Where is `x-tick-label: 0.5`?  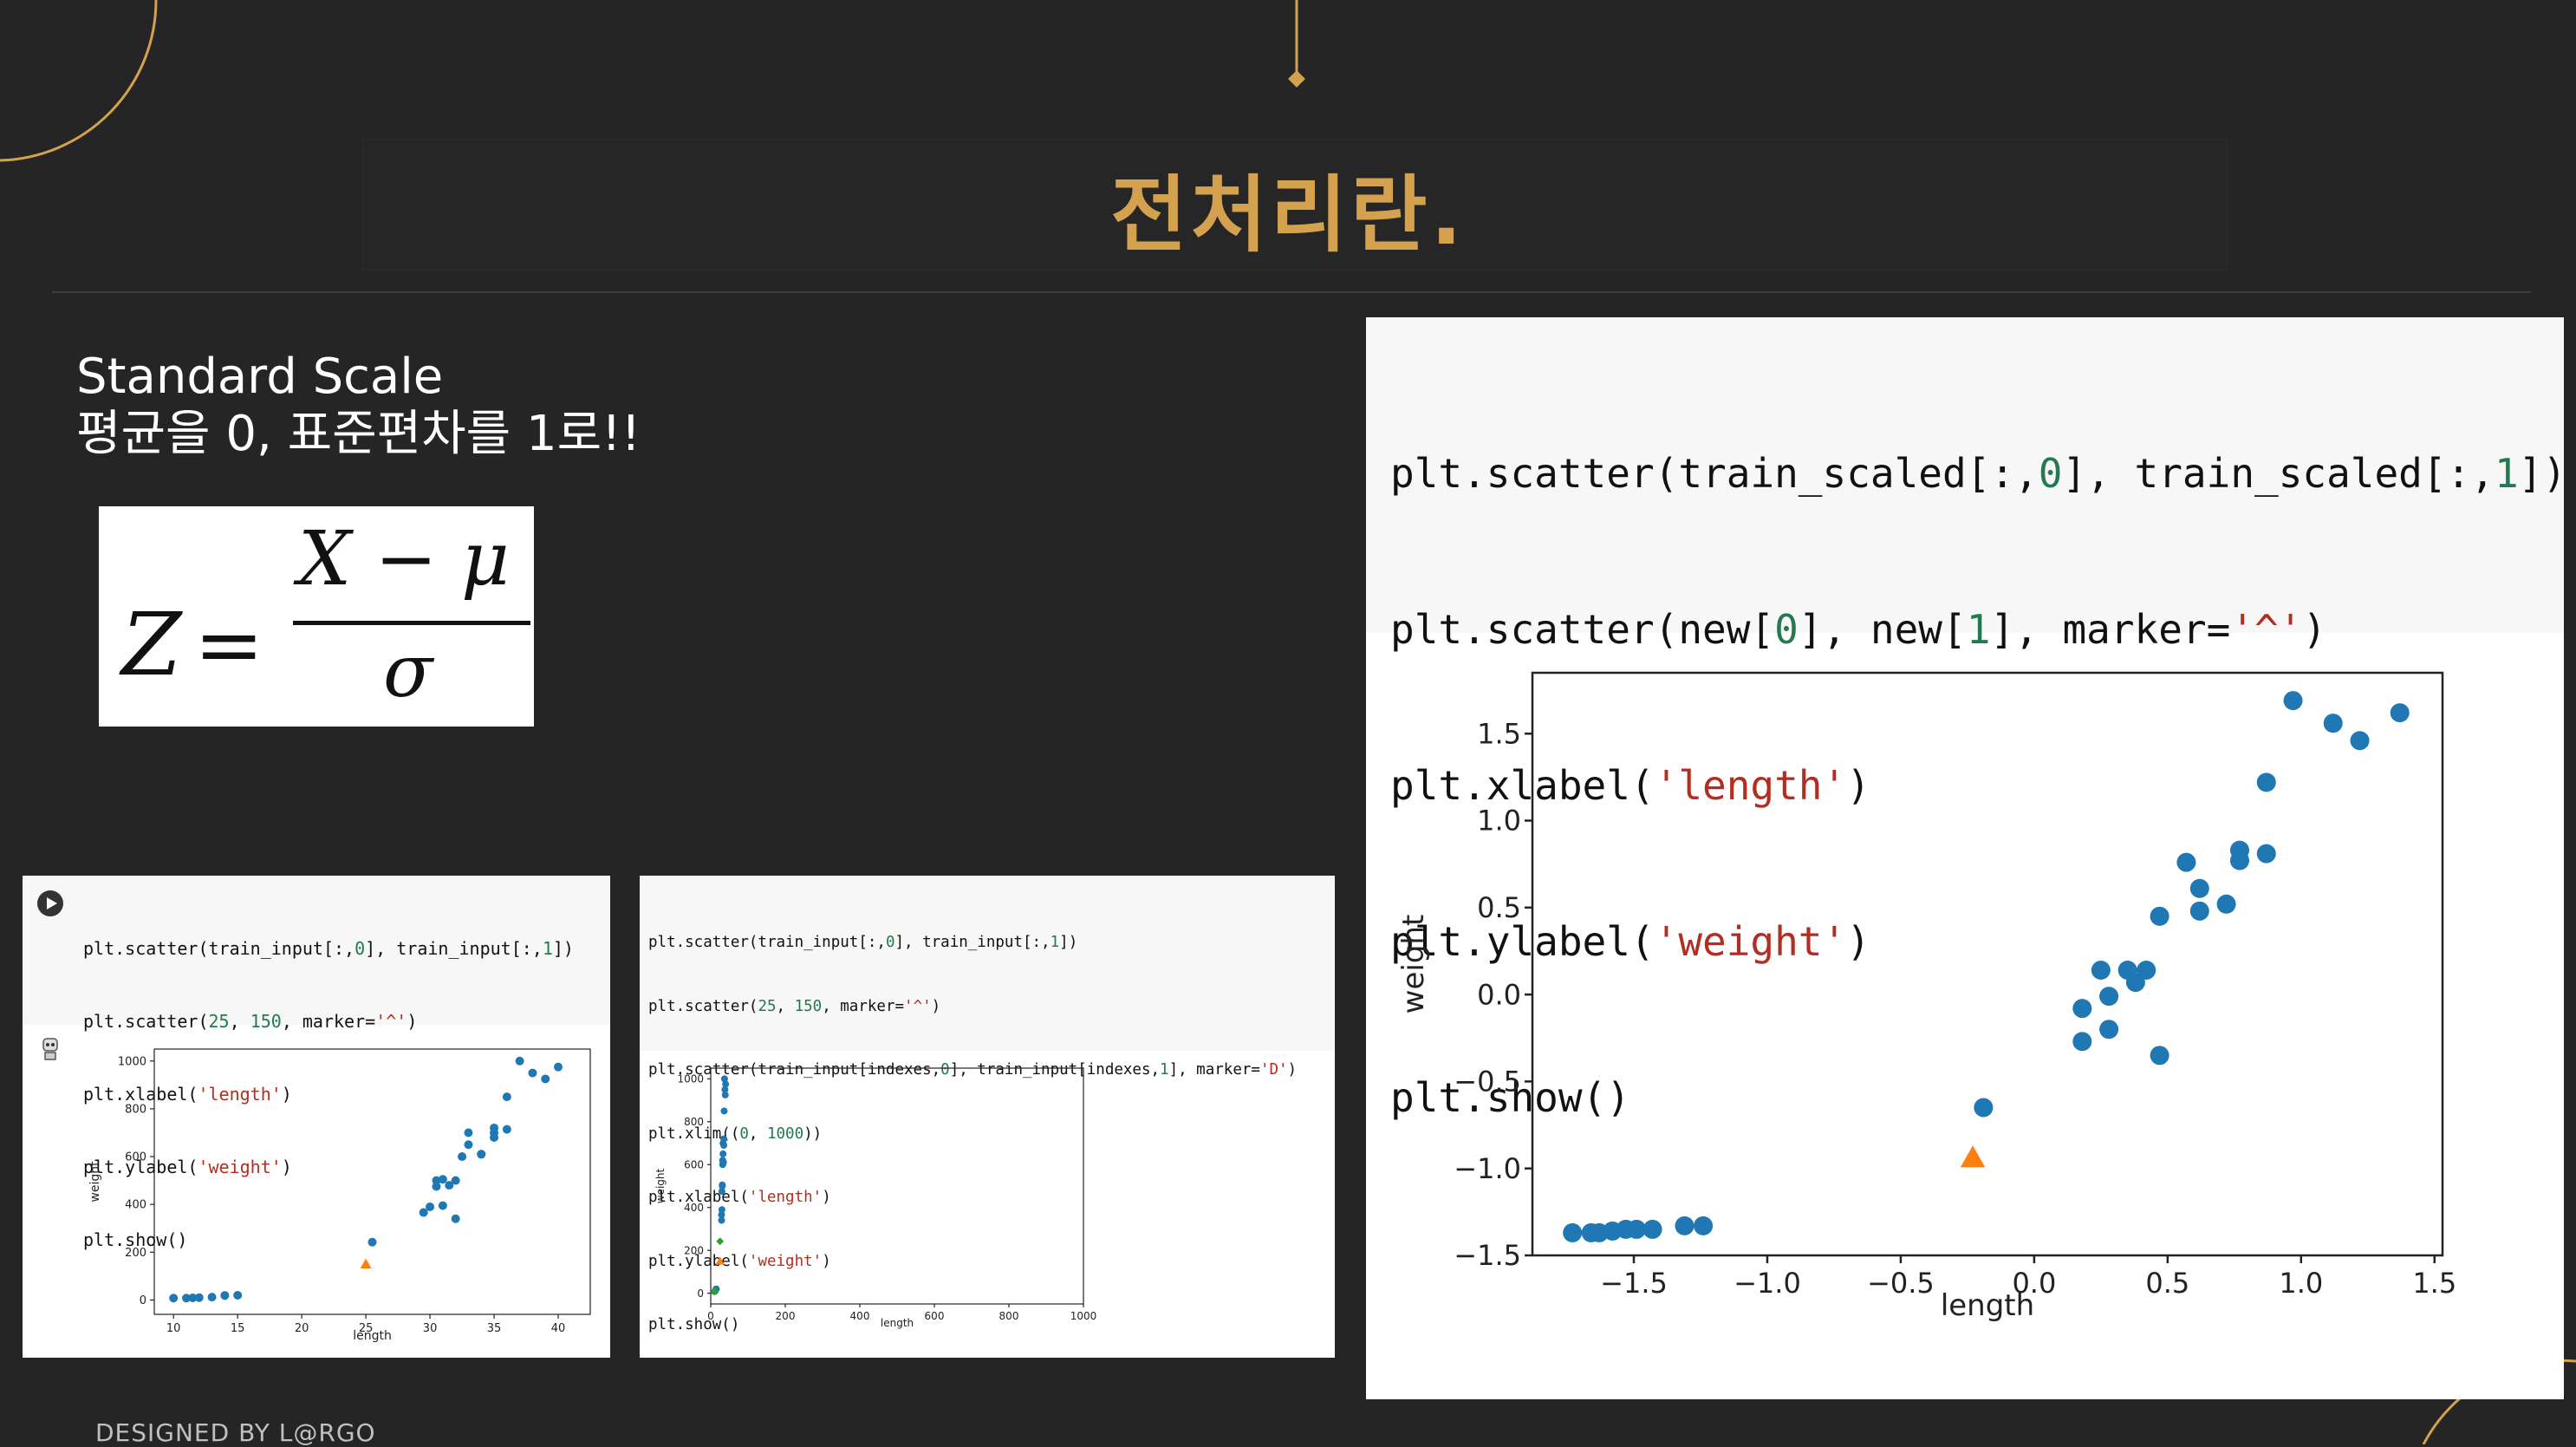
x-tick-label: 0.5 is located at coordinates (2167, 1283).